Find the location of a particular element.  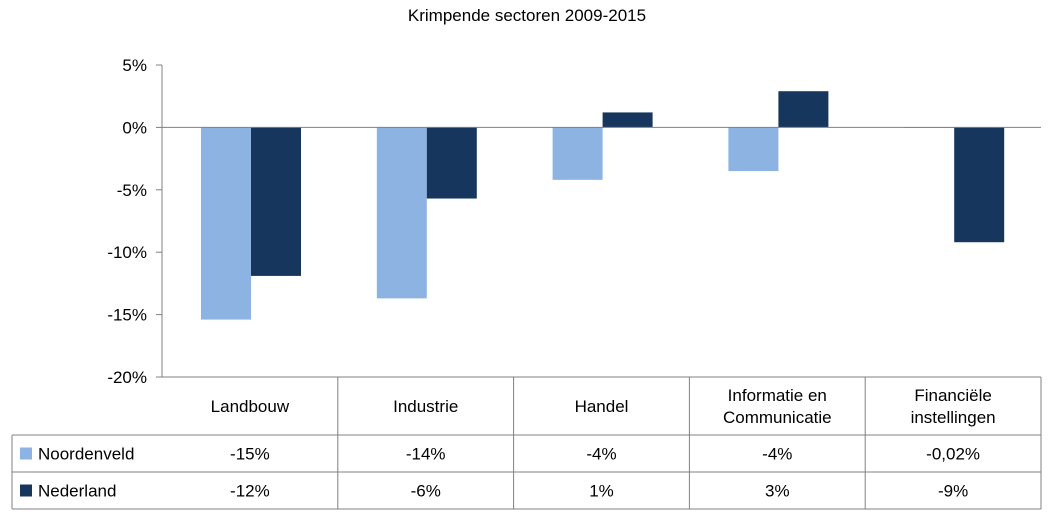

data-label: -14% is located at coordinates (426, 454).